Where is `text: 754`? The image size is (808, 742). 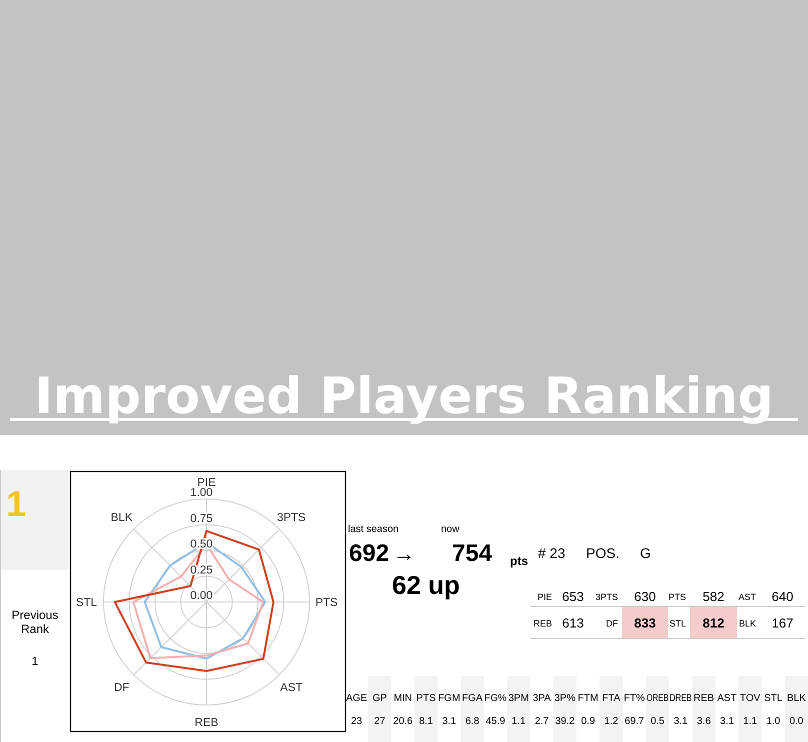
text: 754 is located at coordinates (472, 553).